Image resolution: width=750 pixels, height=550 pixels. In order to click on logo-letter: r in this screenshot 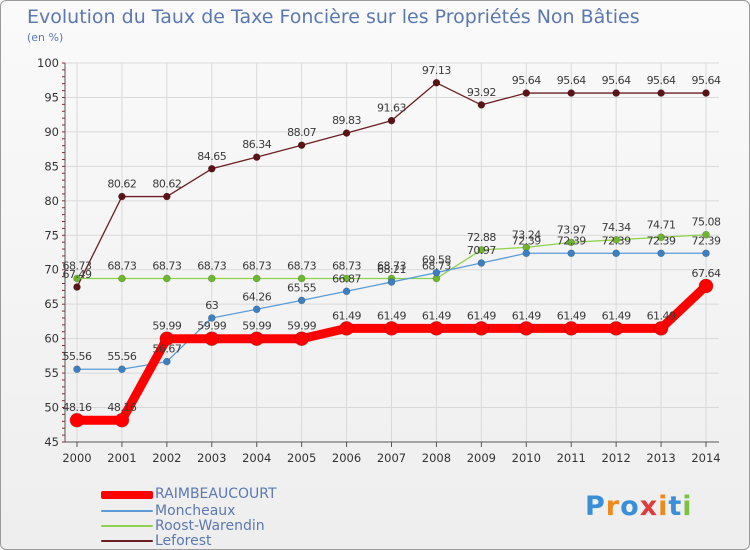, I will do `click(613, 506)`.